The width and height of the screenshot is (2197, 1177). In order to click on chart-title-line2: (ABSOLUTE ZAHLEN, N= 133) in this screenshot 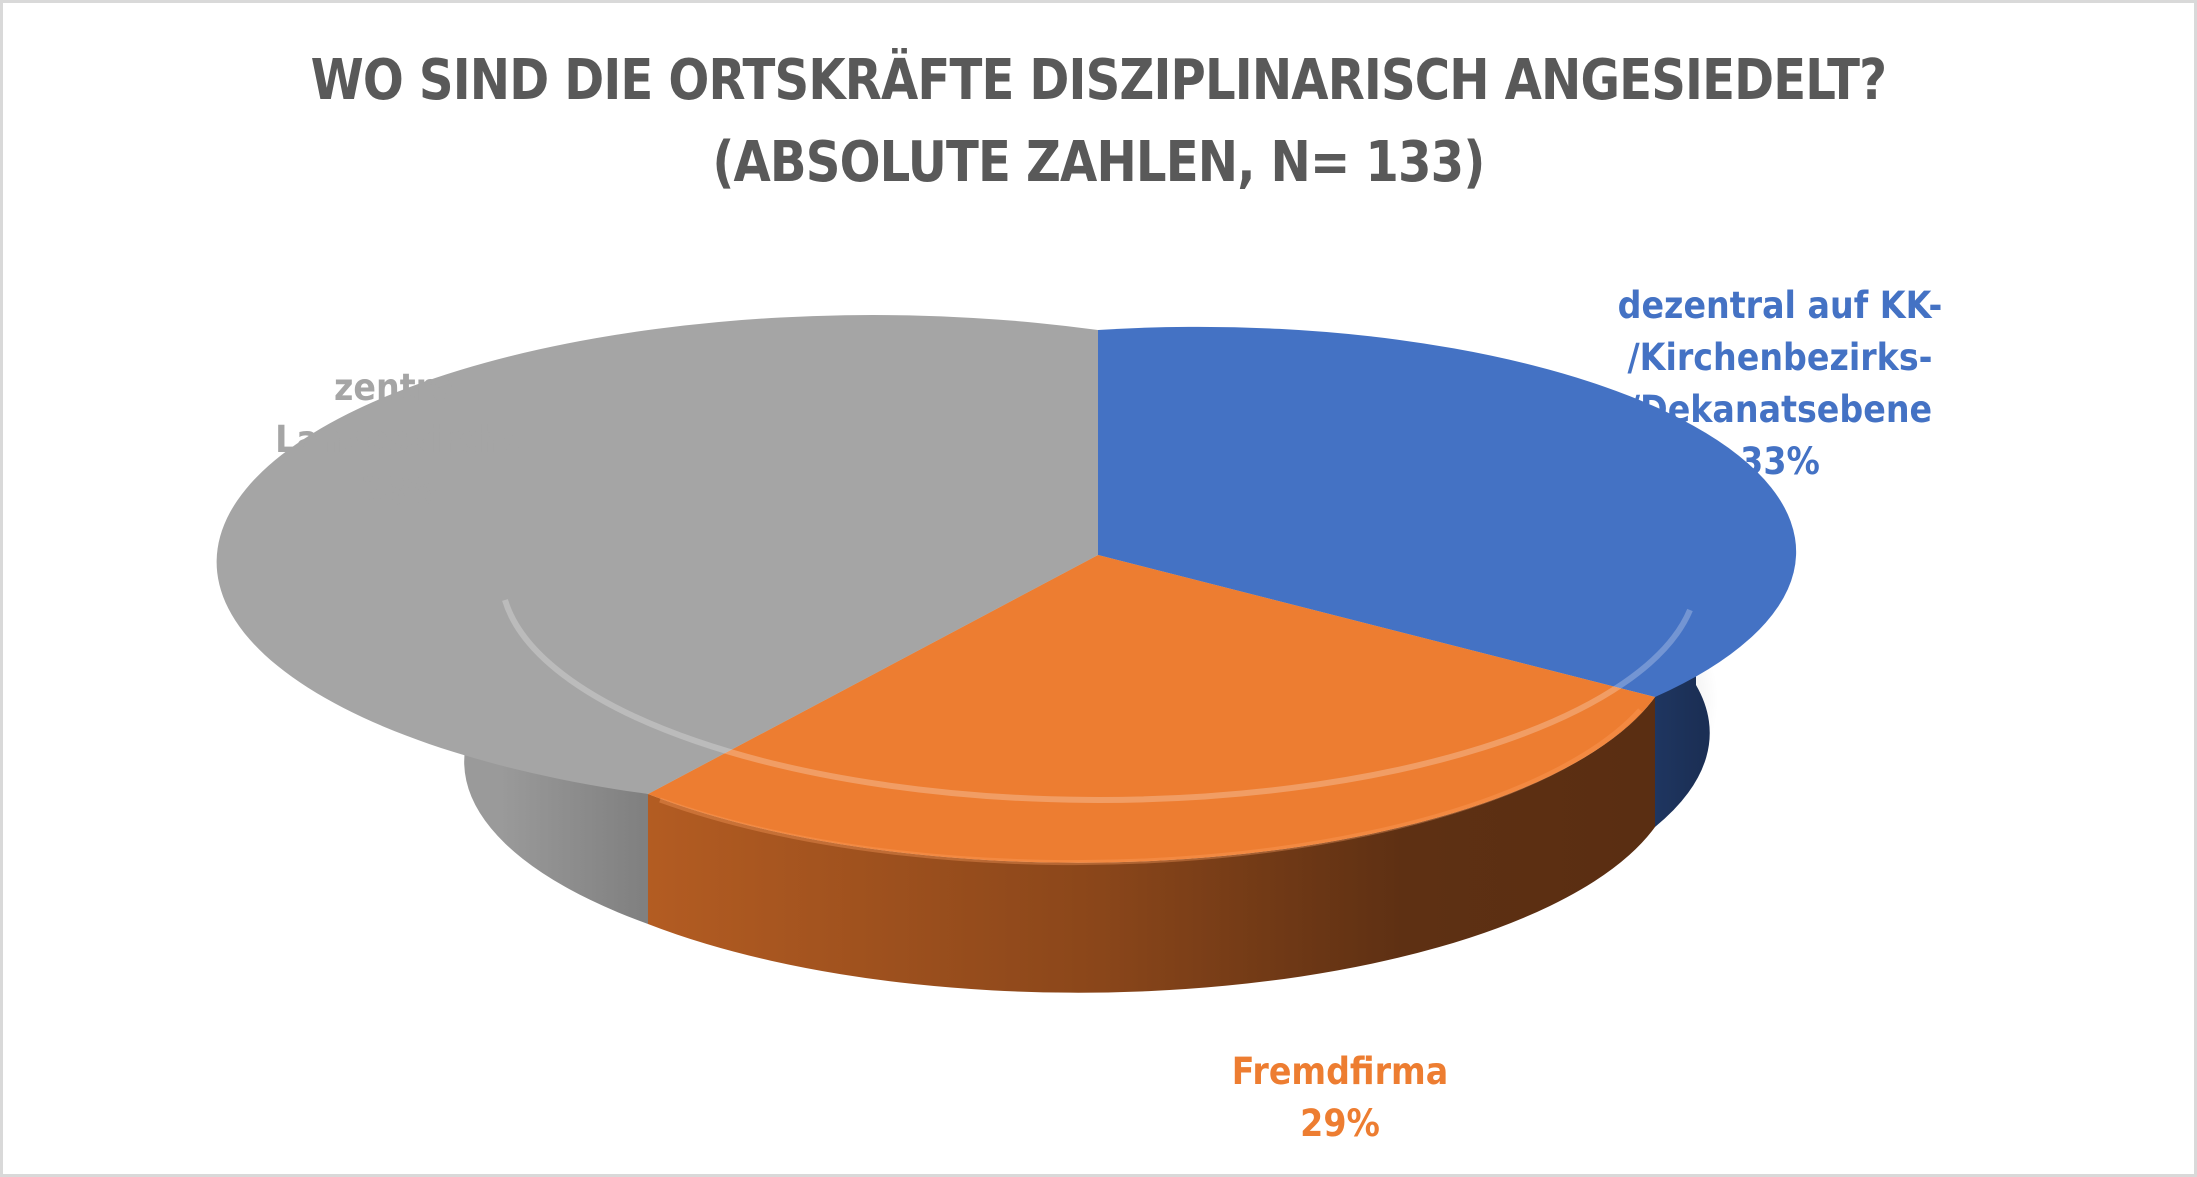, I will do `click(1098, 162)`.